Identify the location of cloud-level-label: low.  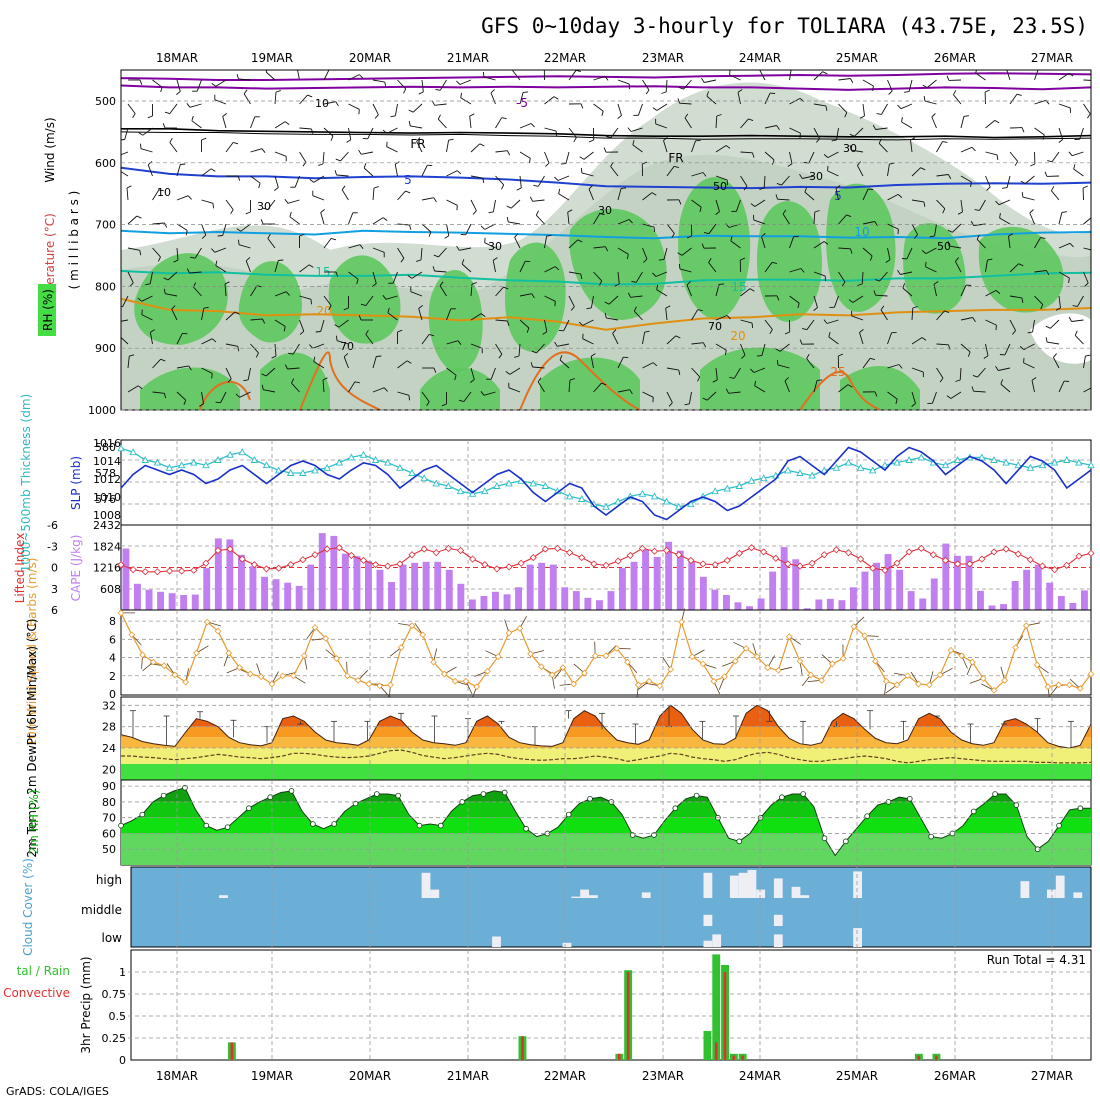
(112, 938).